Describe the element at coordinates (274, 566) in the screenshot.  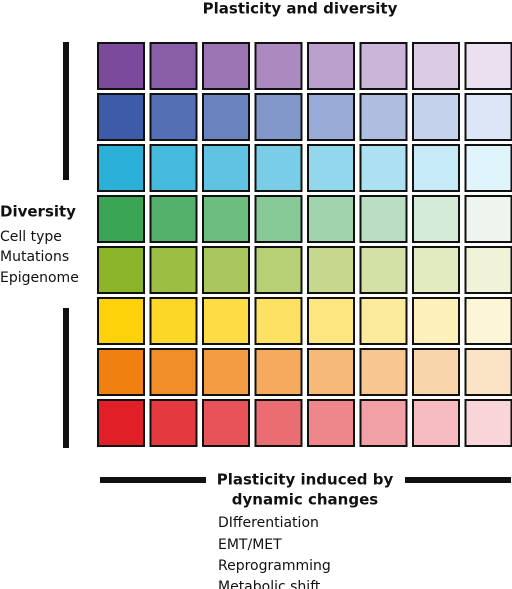
I see `bottom-item: Reprogramming` at that location.